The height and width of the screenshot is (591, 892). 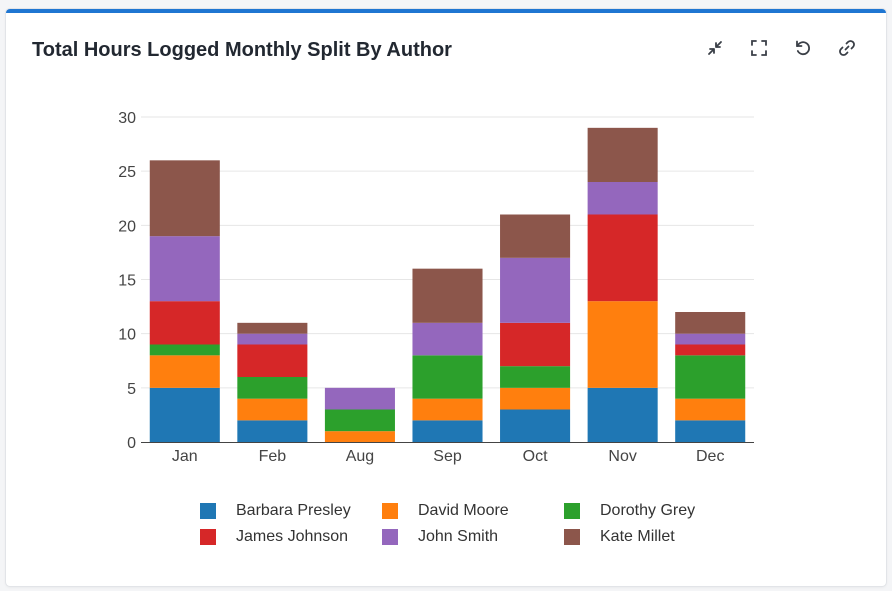 What do you see at coordinates (127, 118) in the screenshot?
I see `y-tick-label: 30` at bounding box center [127, 118].